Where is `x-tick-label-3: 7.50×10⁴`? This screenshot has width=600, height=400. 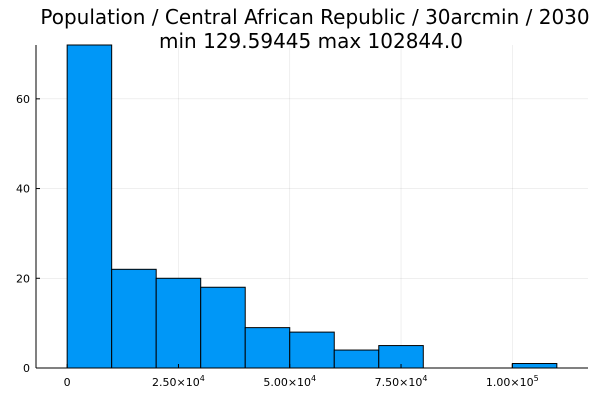
x-tick-label-3: 7.50×10⁴ is located at coordinates (401, 381).